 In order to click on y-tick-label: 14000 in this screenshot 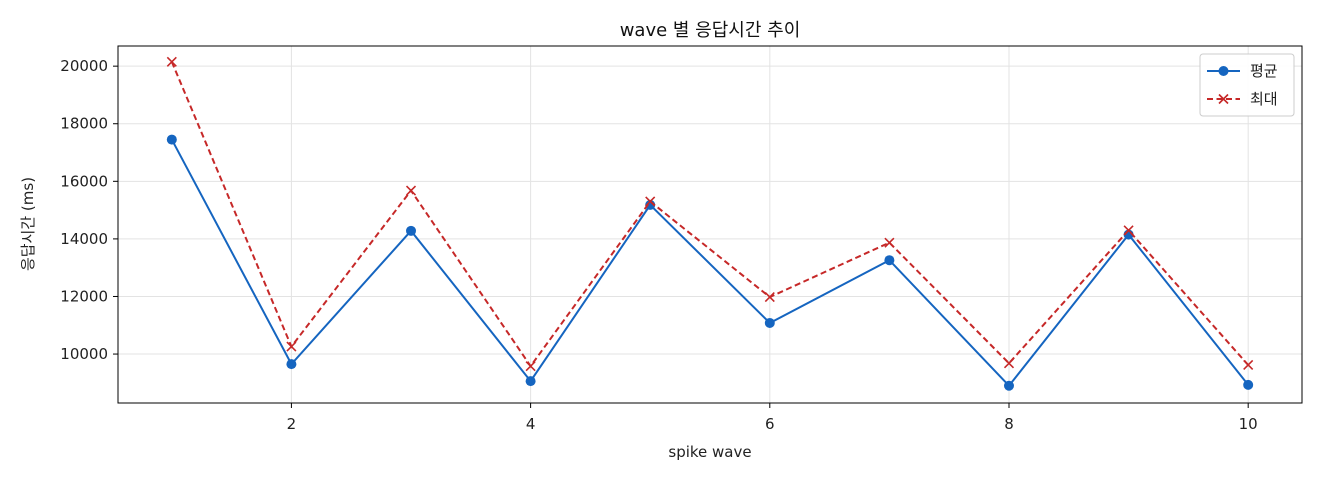, I will do `click(84, 239)`.